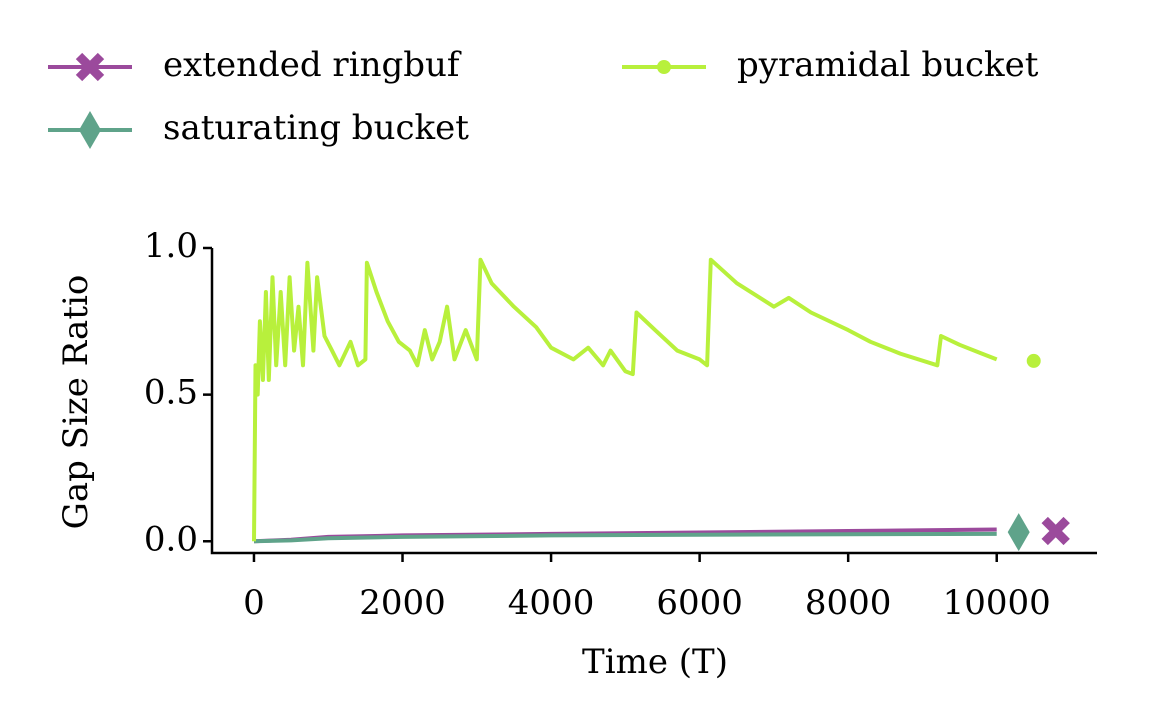  What do you see at coordinates (625, 537) in the screenshot?
I see `series-line` at bounding box center [625, 537].